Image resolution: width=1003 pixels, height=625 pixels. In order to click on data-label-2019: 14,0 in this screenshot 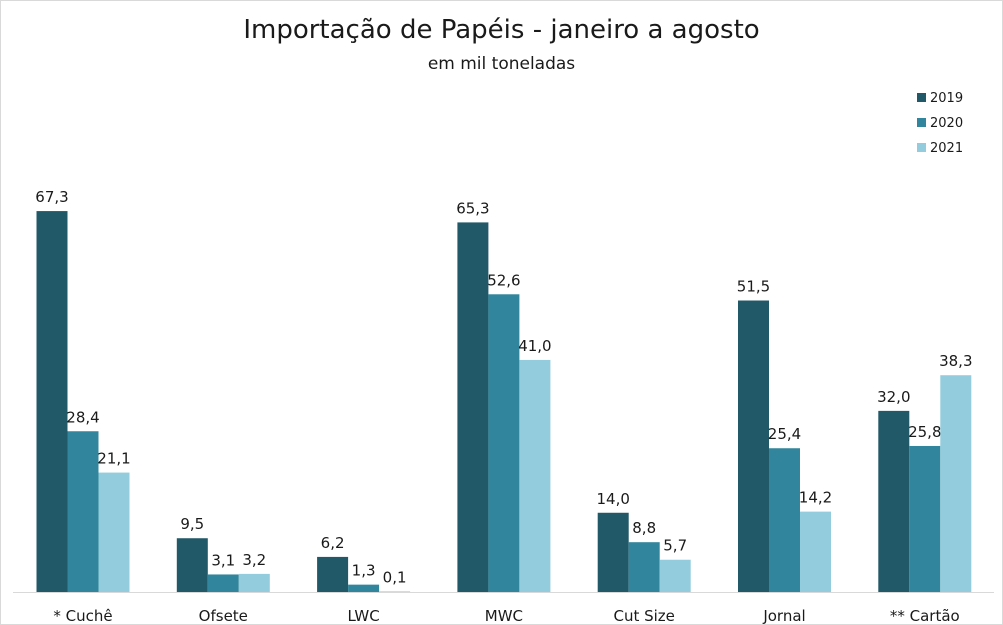, I will do `click(612, 499)`.